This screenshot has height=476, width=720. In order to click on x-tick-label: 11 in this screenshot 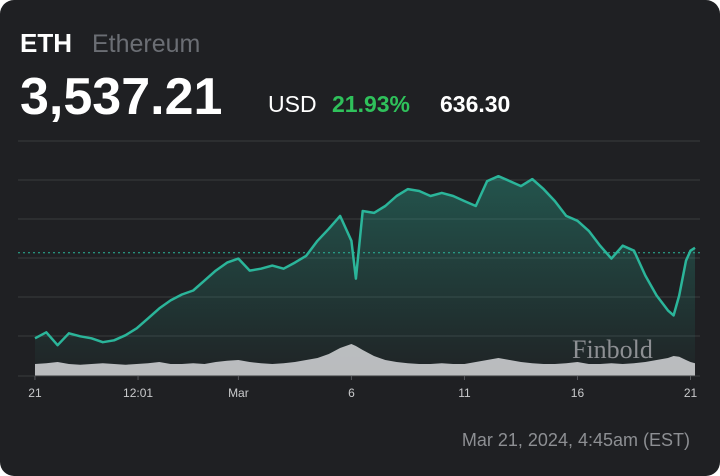, I will do `click(464, 393)`.